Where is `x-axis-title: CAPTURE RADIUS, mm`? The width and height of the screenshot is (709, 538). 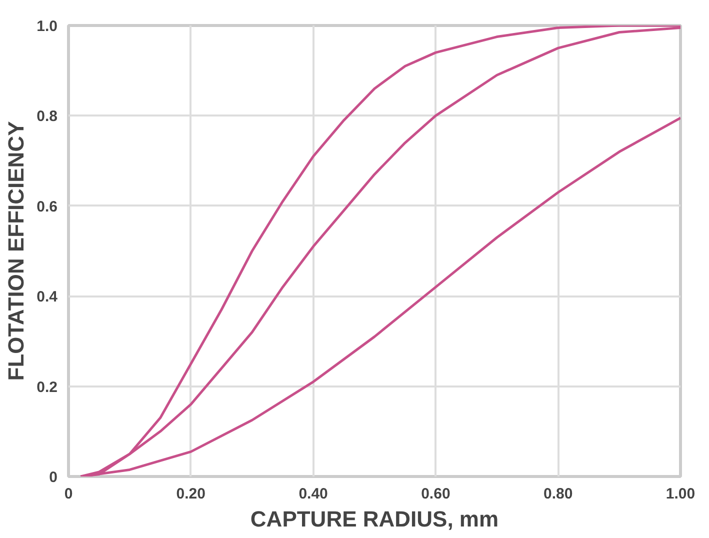
x-axis-title: CAPTURE RADIUS, mm is located at coordinates (374, 519).